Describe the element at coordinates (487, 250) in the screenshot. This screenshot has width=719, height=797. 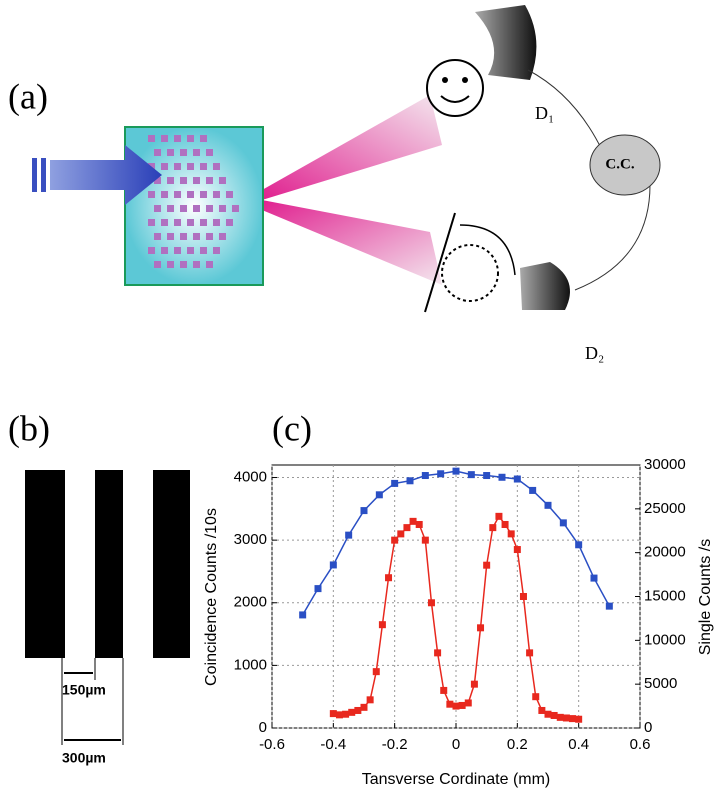
I see `rotation-arrow` at that location.